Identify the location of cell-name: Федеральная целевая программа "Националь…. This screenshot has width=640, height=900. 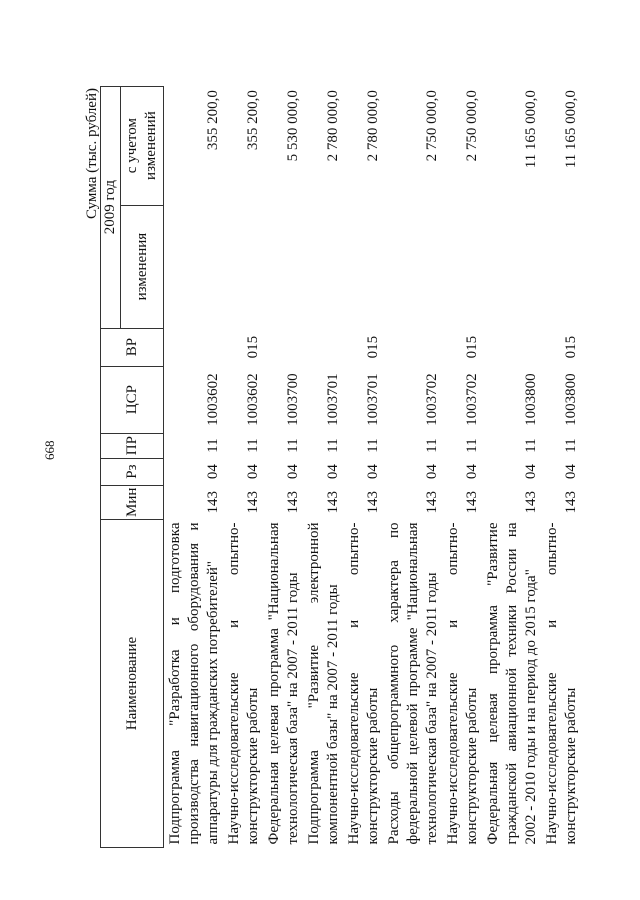
(283, 683).